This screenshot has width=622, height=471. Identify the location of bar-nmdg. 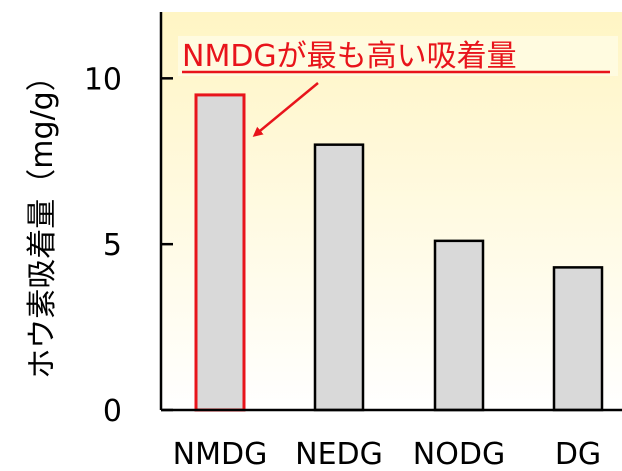
(220, 252).